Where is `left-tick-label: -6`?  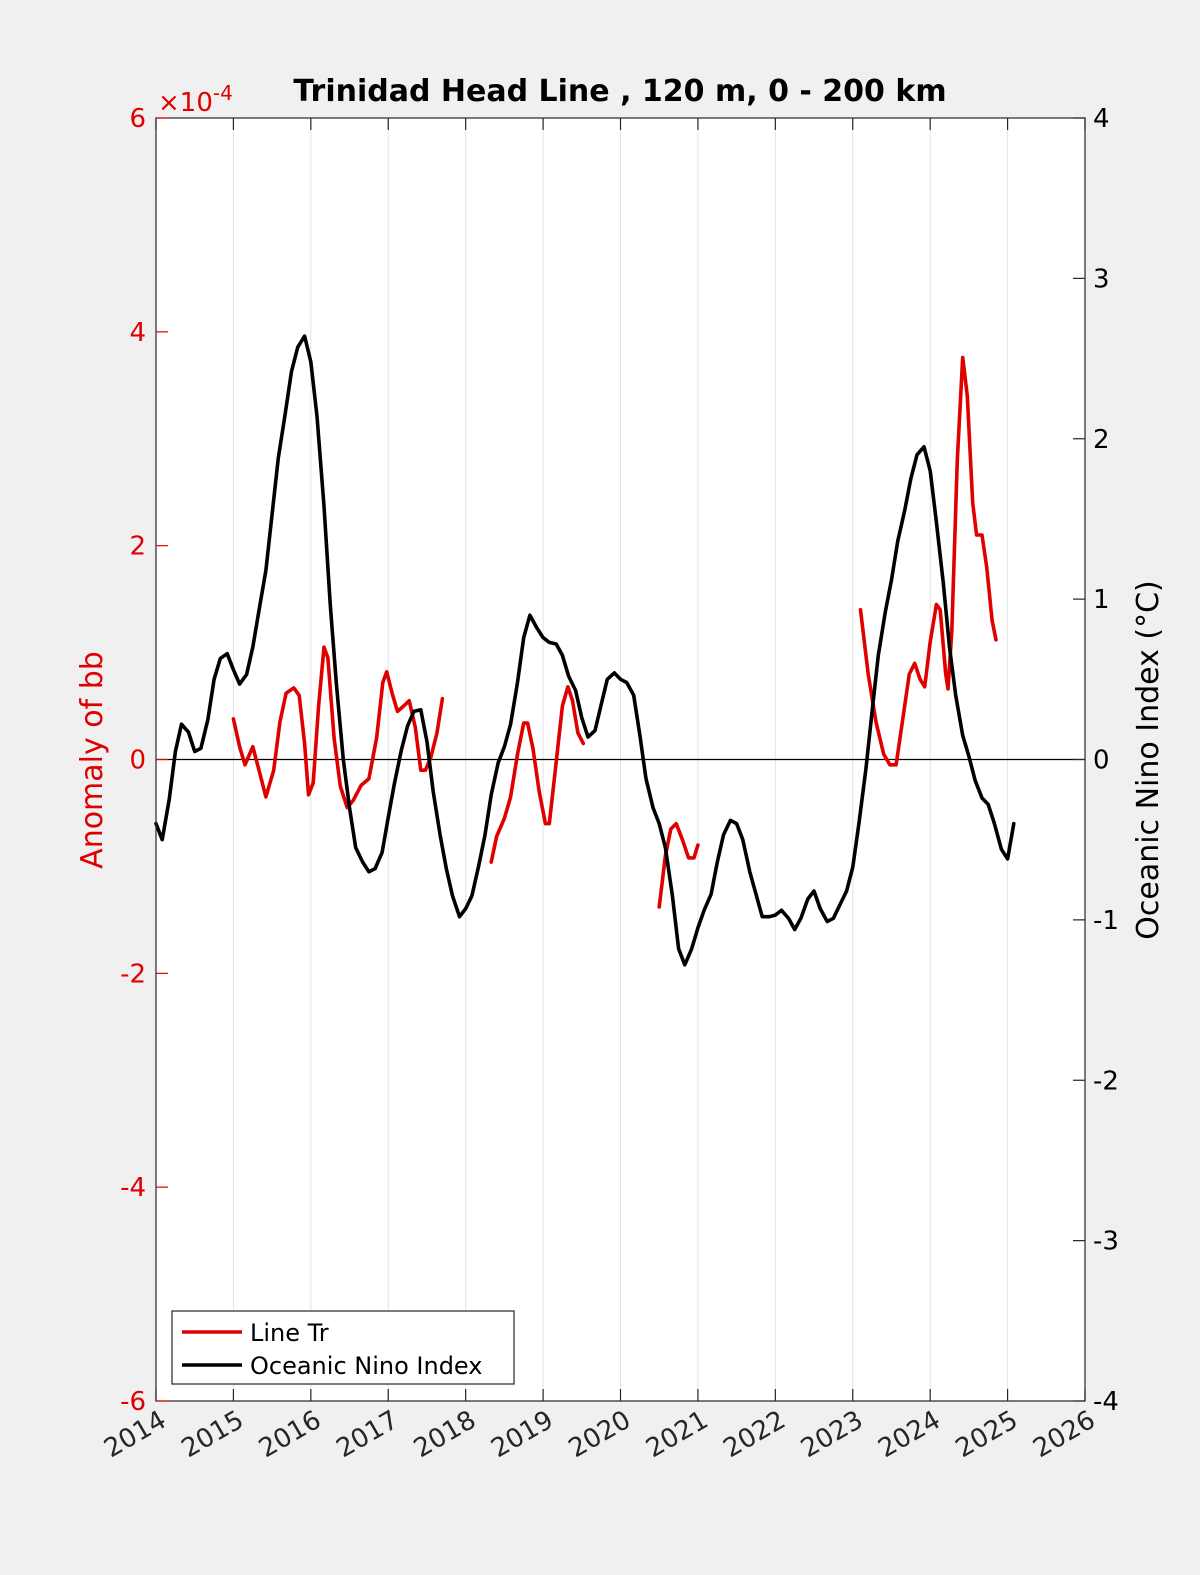
left-tick-label: -6 is located at coordinates (133, 1402).